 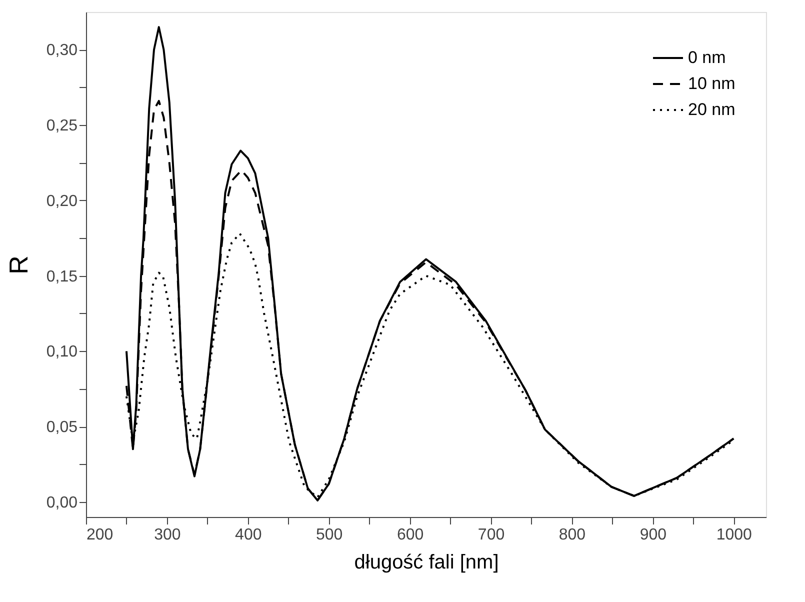 I want to click on y-tick-label: 0,30, so click(x=62, y=51).